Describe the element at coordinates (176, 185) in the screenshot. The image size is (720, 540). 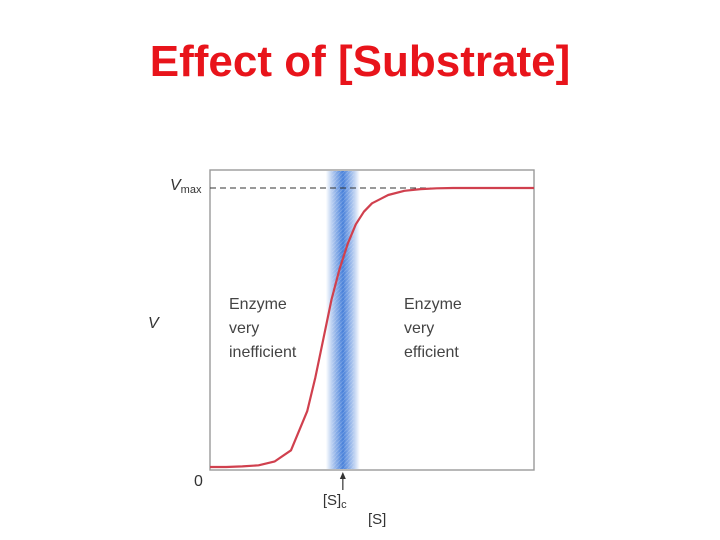
I see `vmax-label-main: V` at that location.